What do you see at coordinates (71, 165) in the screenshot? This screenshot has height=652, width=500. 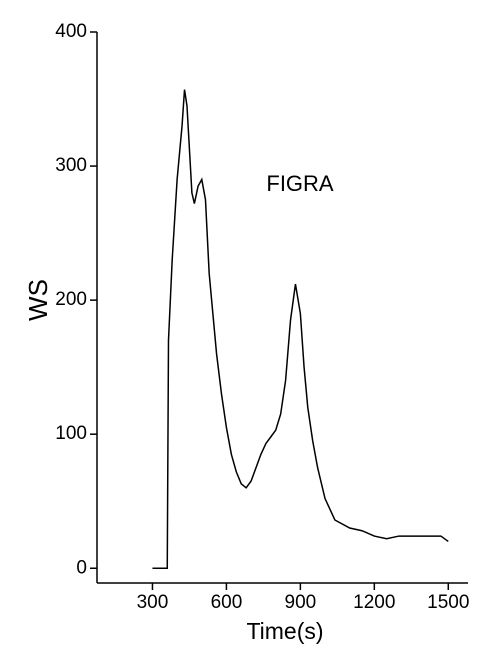 I see `y-tick-label: 300` at bounding box center [71, 165].